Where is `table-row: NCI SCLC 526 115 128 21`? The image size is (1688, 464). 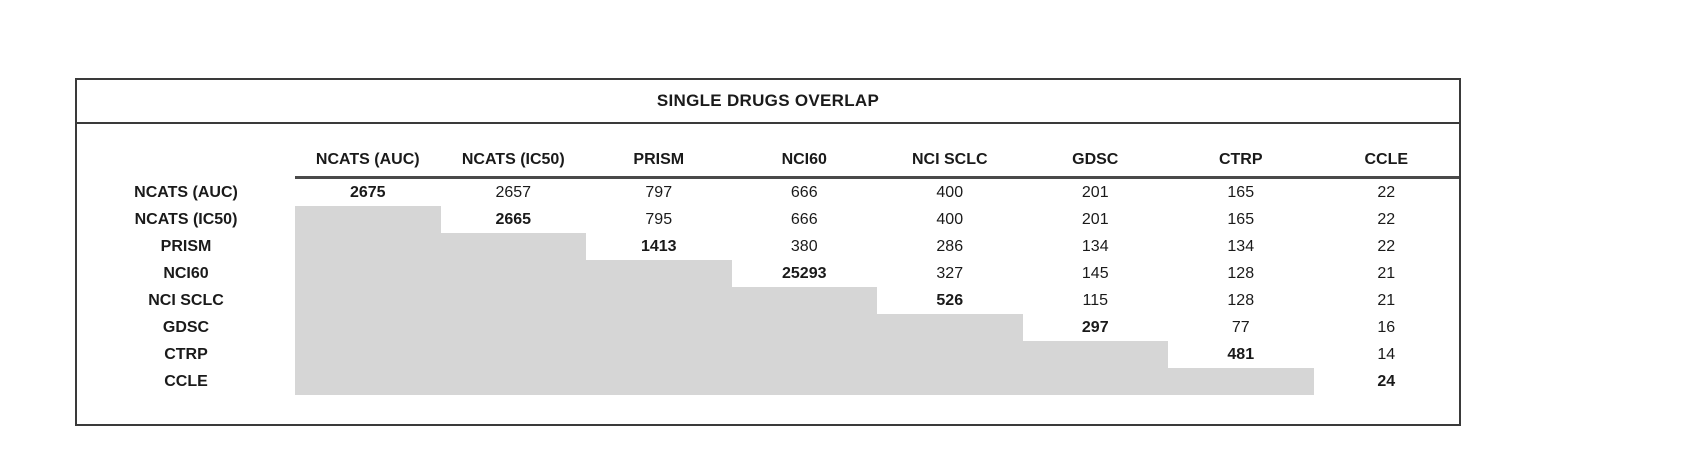 table-row: NCI SCLC 526 115 128 21 is located at coordinates (768, 300).